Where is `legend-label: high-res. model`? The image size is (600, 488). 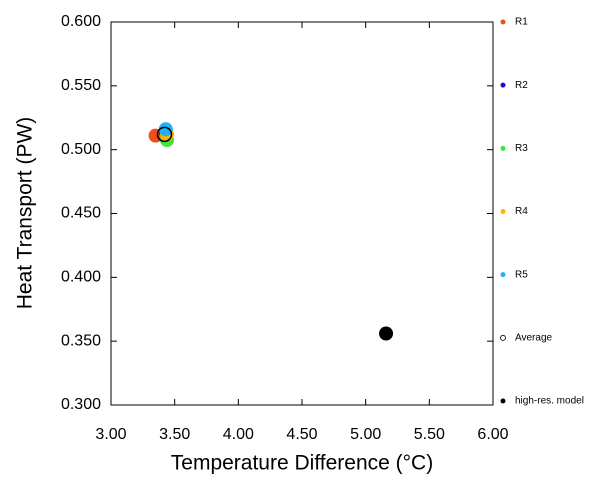
legend-label: high-res. model is located at coordinates (549, 401).